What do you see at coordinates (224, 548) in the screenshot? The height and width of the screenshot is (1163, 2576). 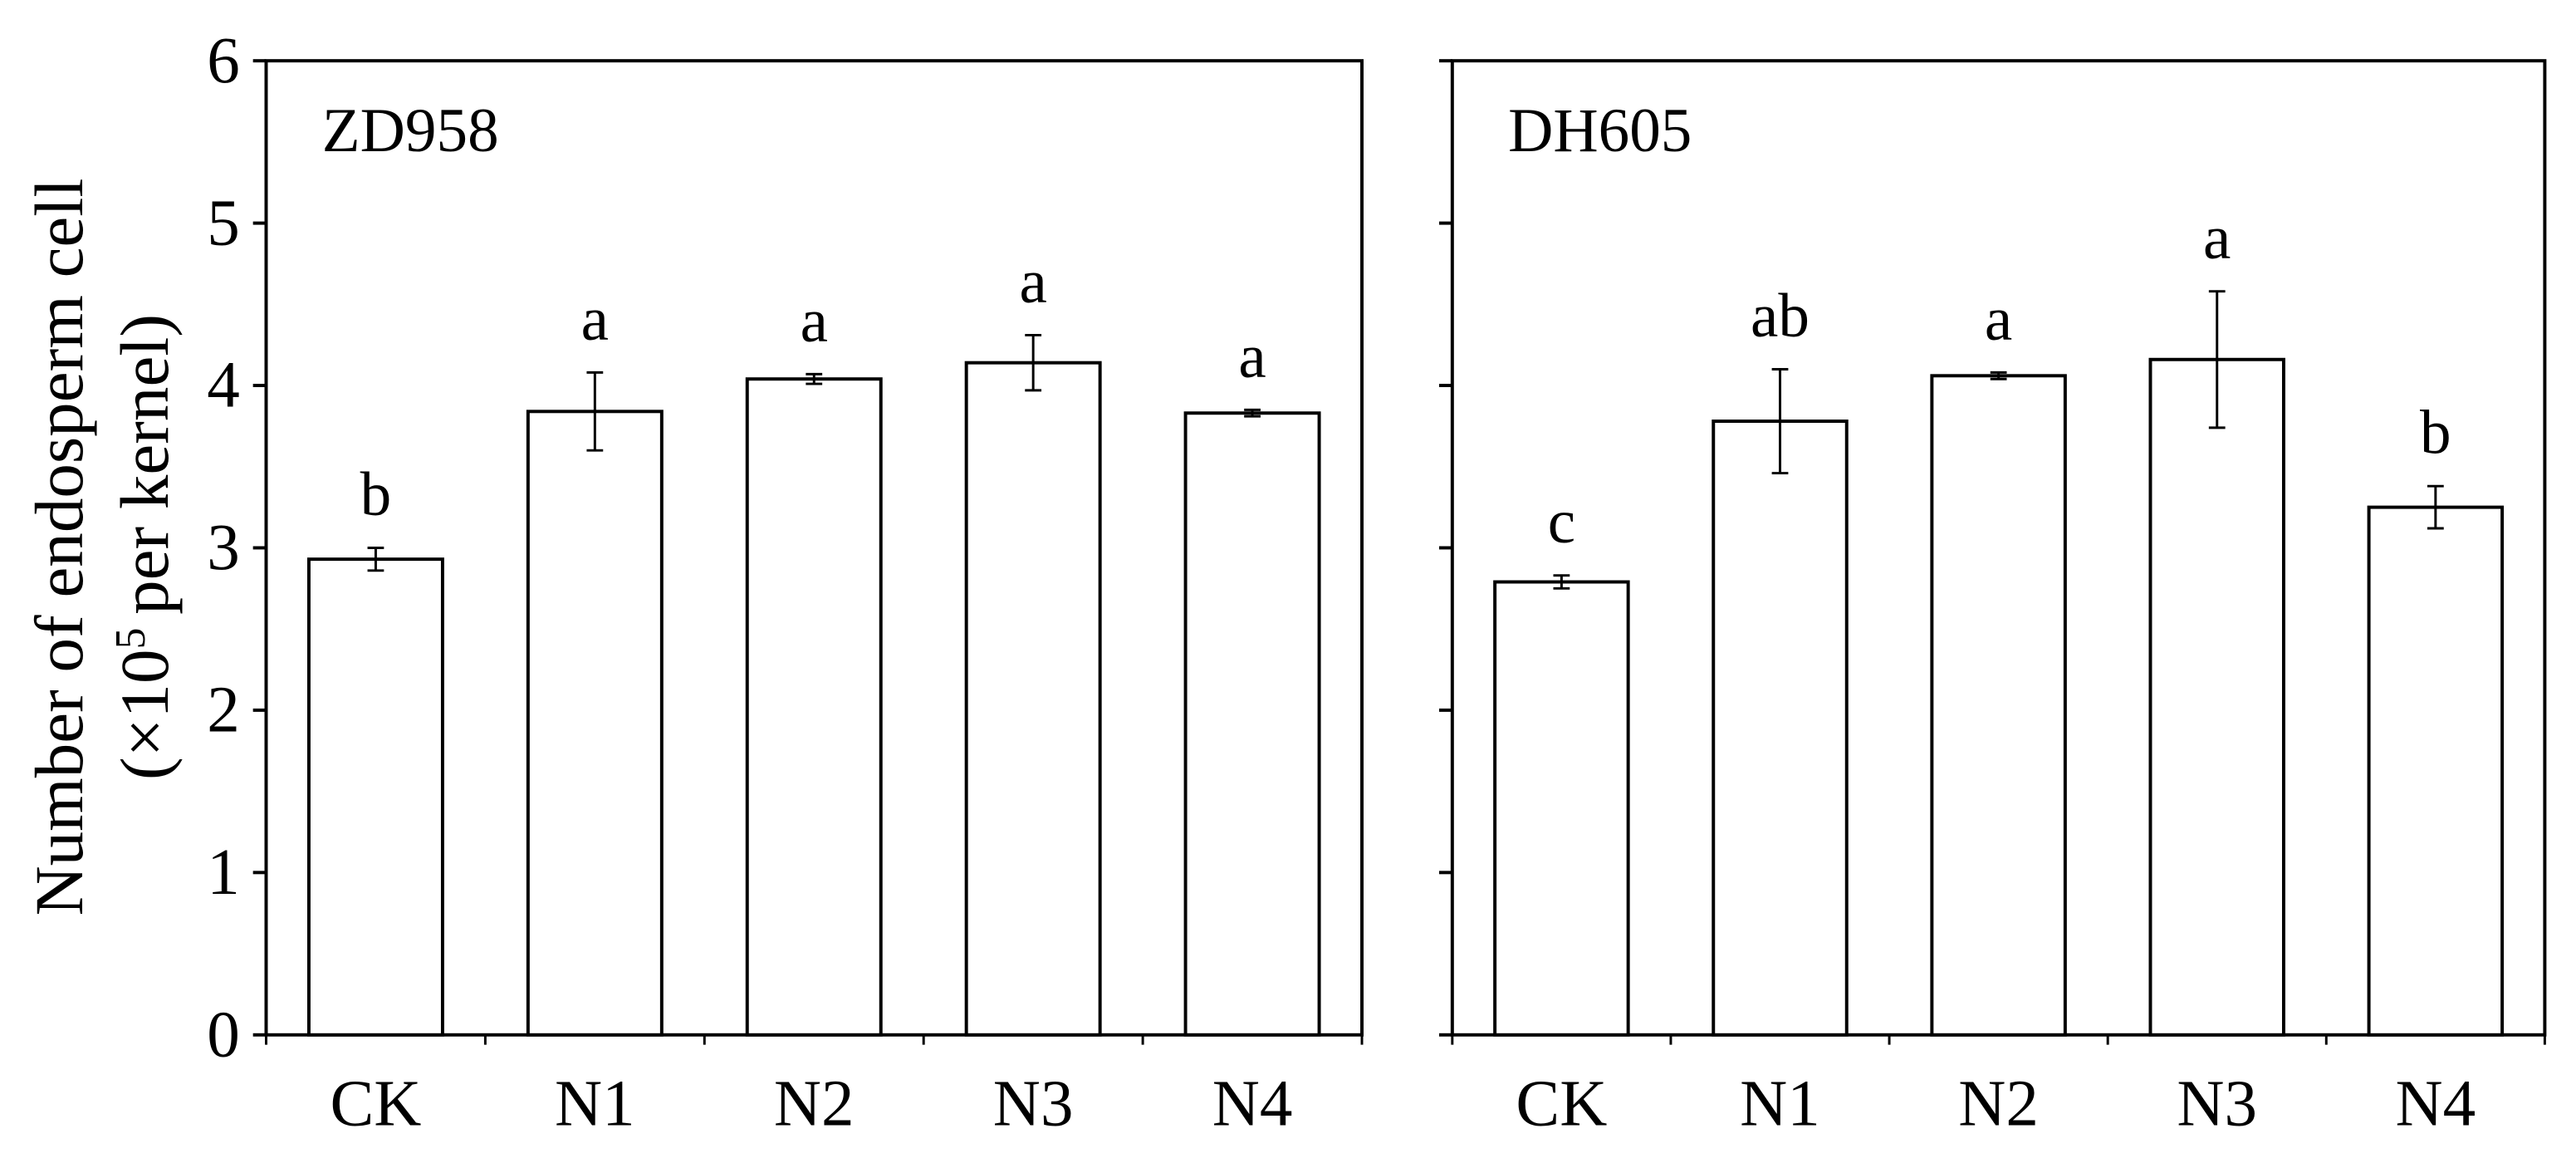 I see `y-tick-label: 3` at bounding box center [224, 548].